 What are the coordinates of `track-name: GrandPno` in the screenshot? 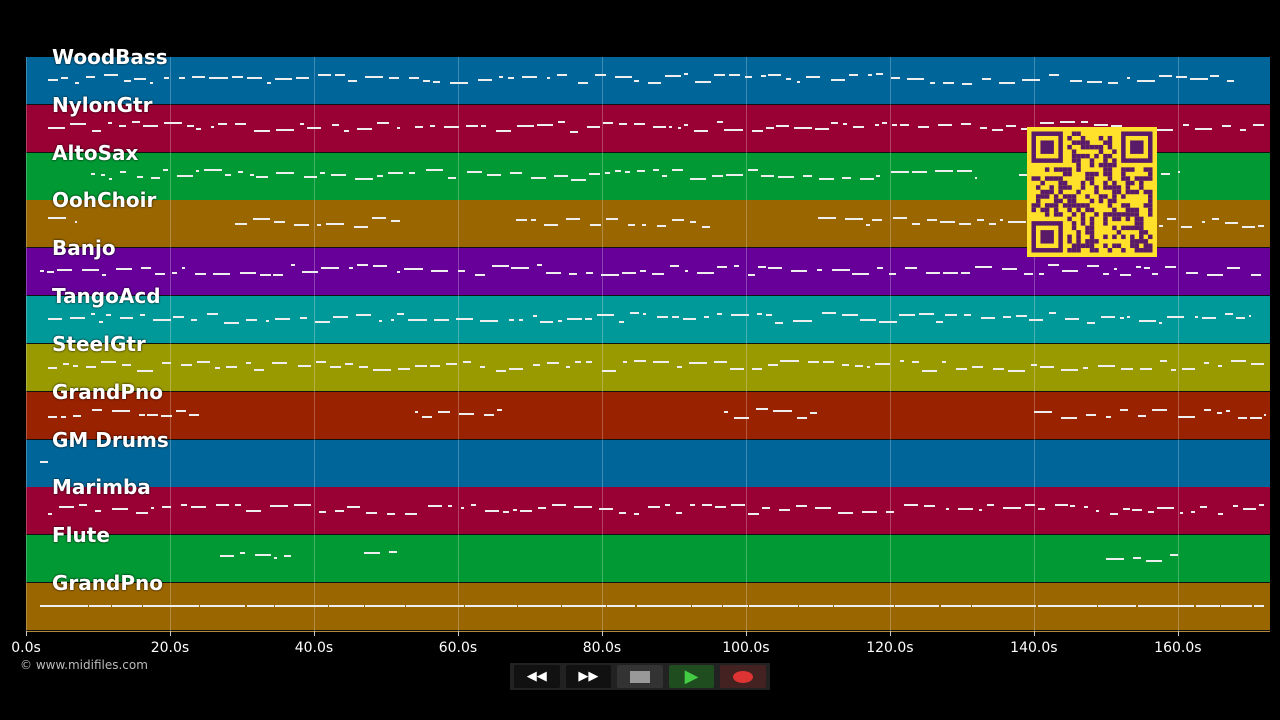 It's located at (107, 391).